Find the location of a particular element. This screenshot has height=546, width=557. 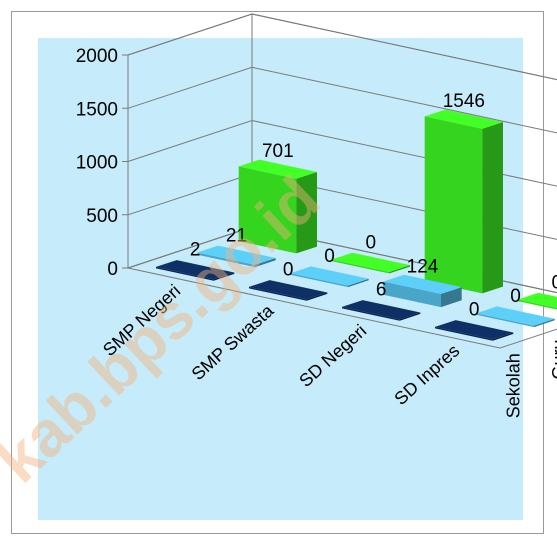

series-label: Sekolah is located at coordinates (514, 385).